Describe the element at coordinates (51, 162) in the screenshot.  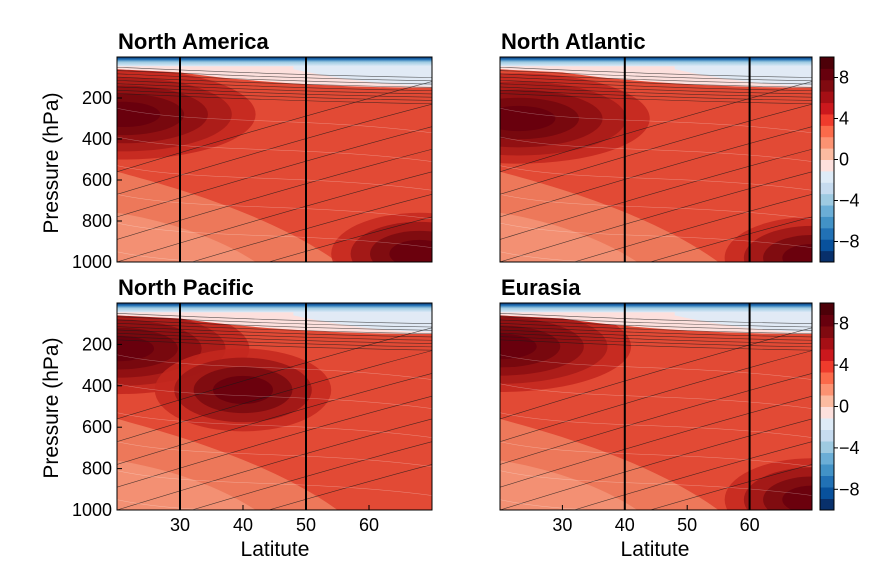
I see `y-axis-label-top: Pressure (hPa)` at that location.